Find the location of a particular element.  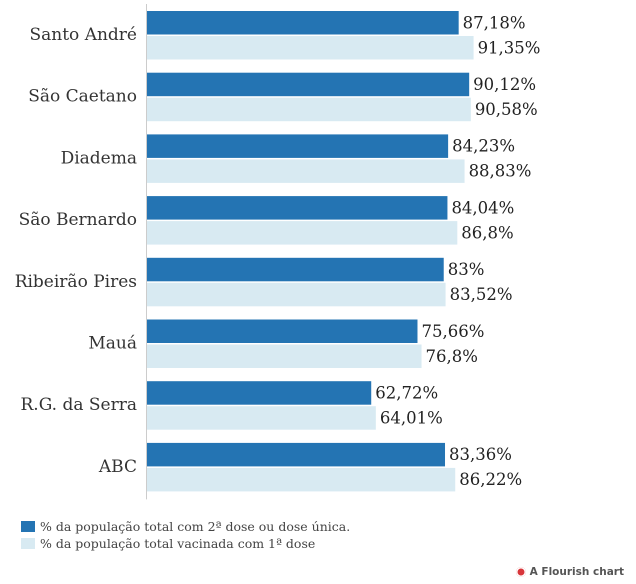

category-label: Mauá is located at coordinates (112, 344).